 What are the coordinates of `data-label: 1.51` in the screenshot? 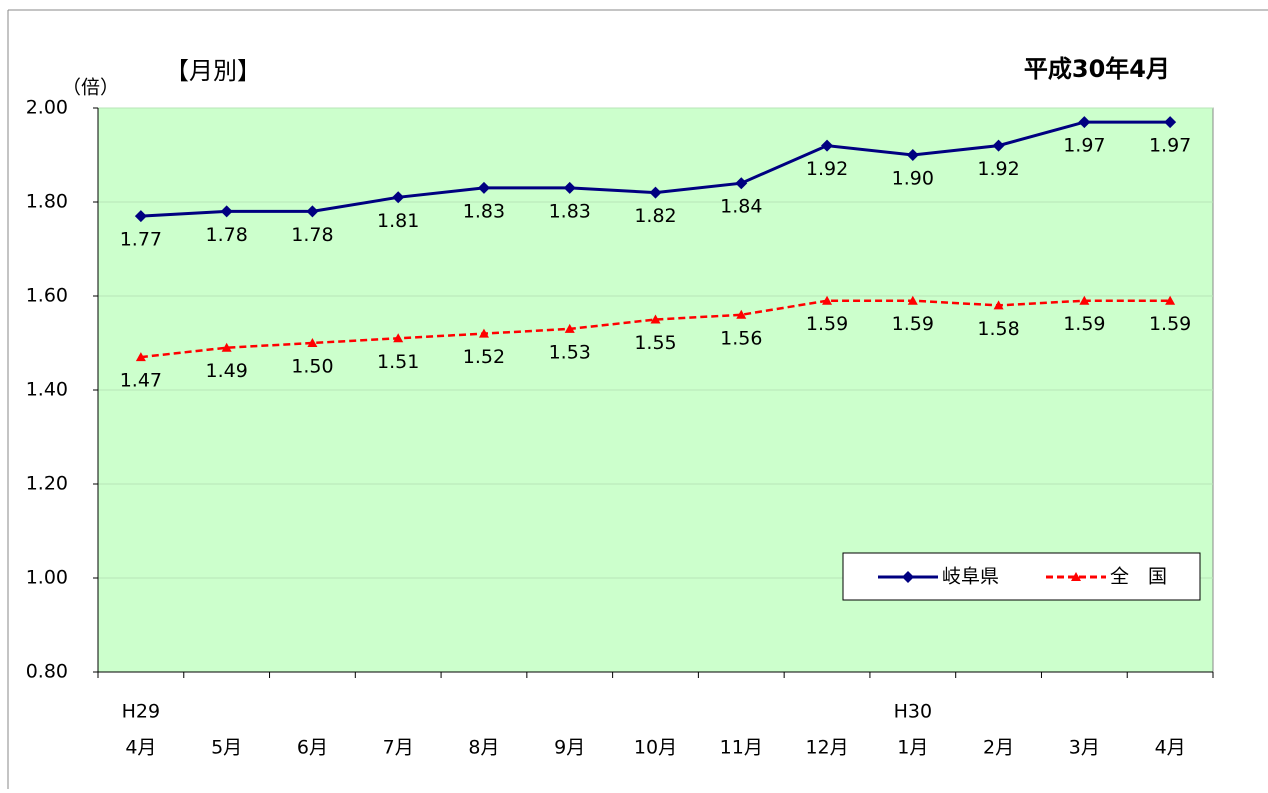 It's located at (398, 362).